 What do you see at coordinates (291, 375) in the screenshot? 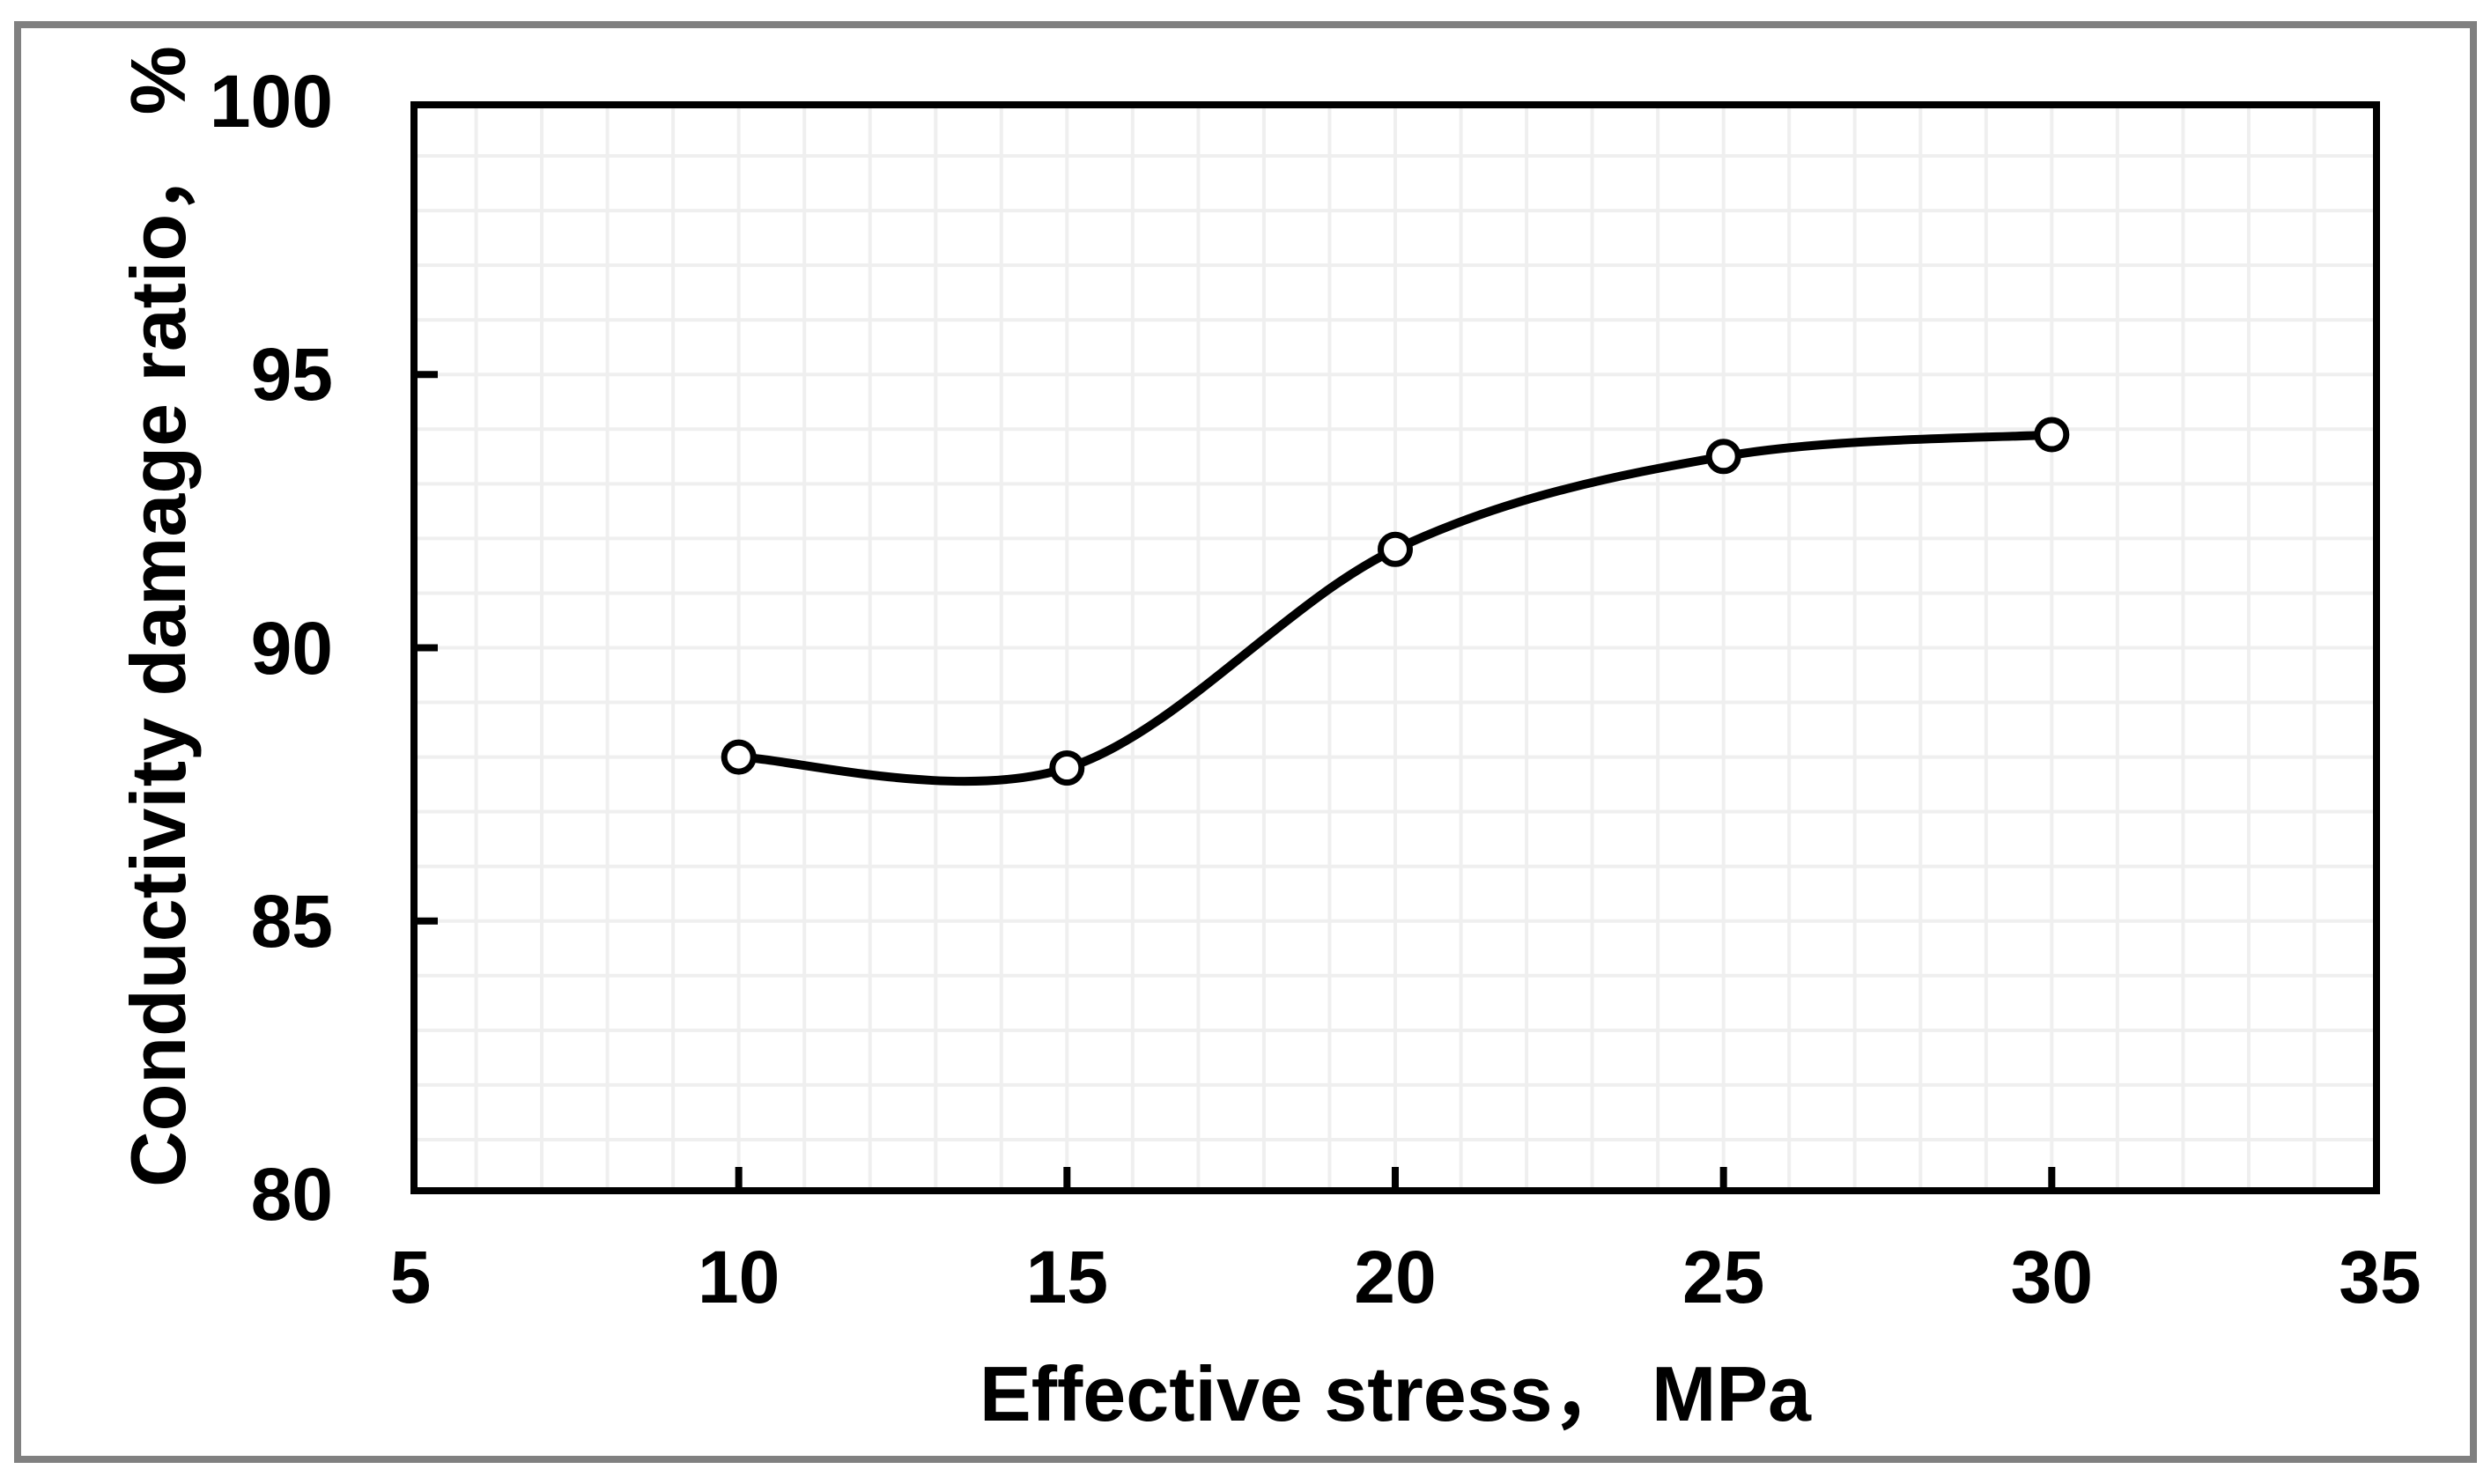
I see `y-tick-label-95: 95` at bounding box center [291, 375].